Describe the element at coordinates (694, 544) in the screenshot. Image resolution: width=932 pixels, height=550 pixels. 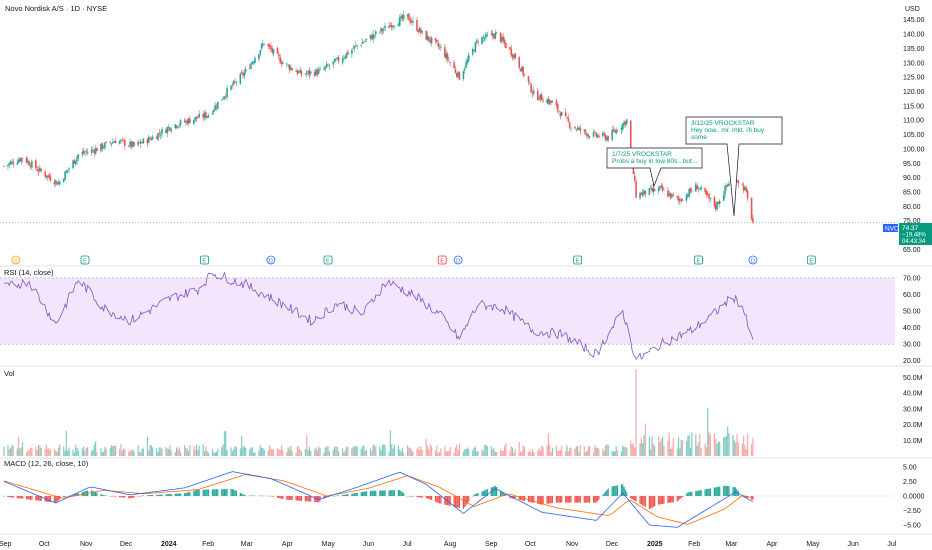
I see `x-tick-feb: Feb` at that location.